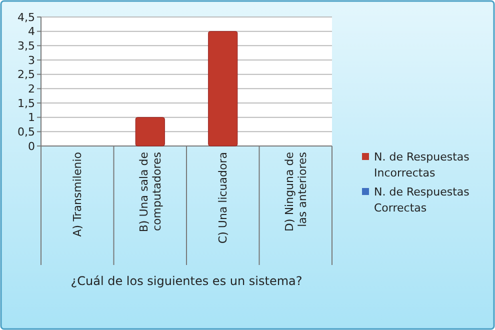  Describe the element at coordinates (223, 198) in the screenshot. I see `x-tick-label: C) Una licuadora` at that location.